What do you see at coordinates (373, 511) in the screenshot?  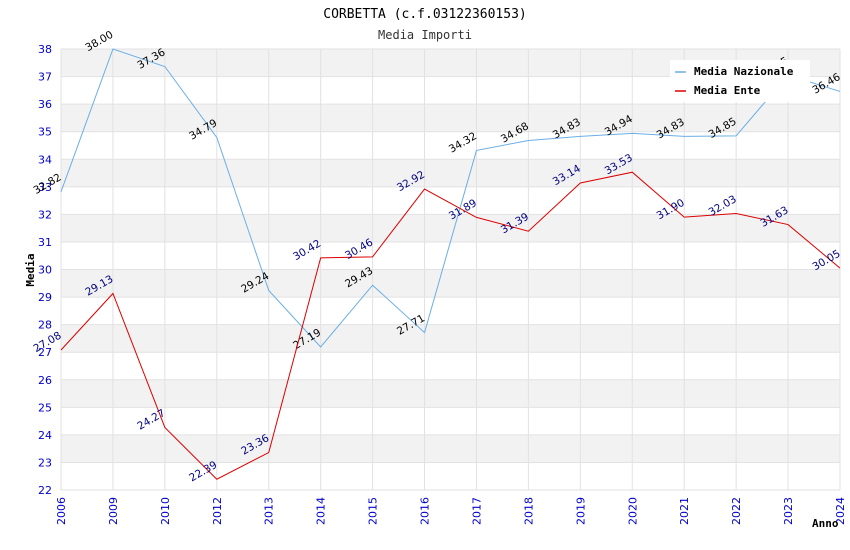 I see `x-tick-label: 2015` at bounding box center [373, 511].